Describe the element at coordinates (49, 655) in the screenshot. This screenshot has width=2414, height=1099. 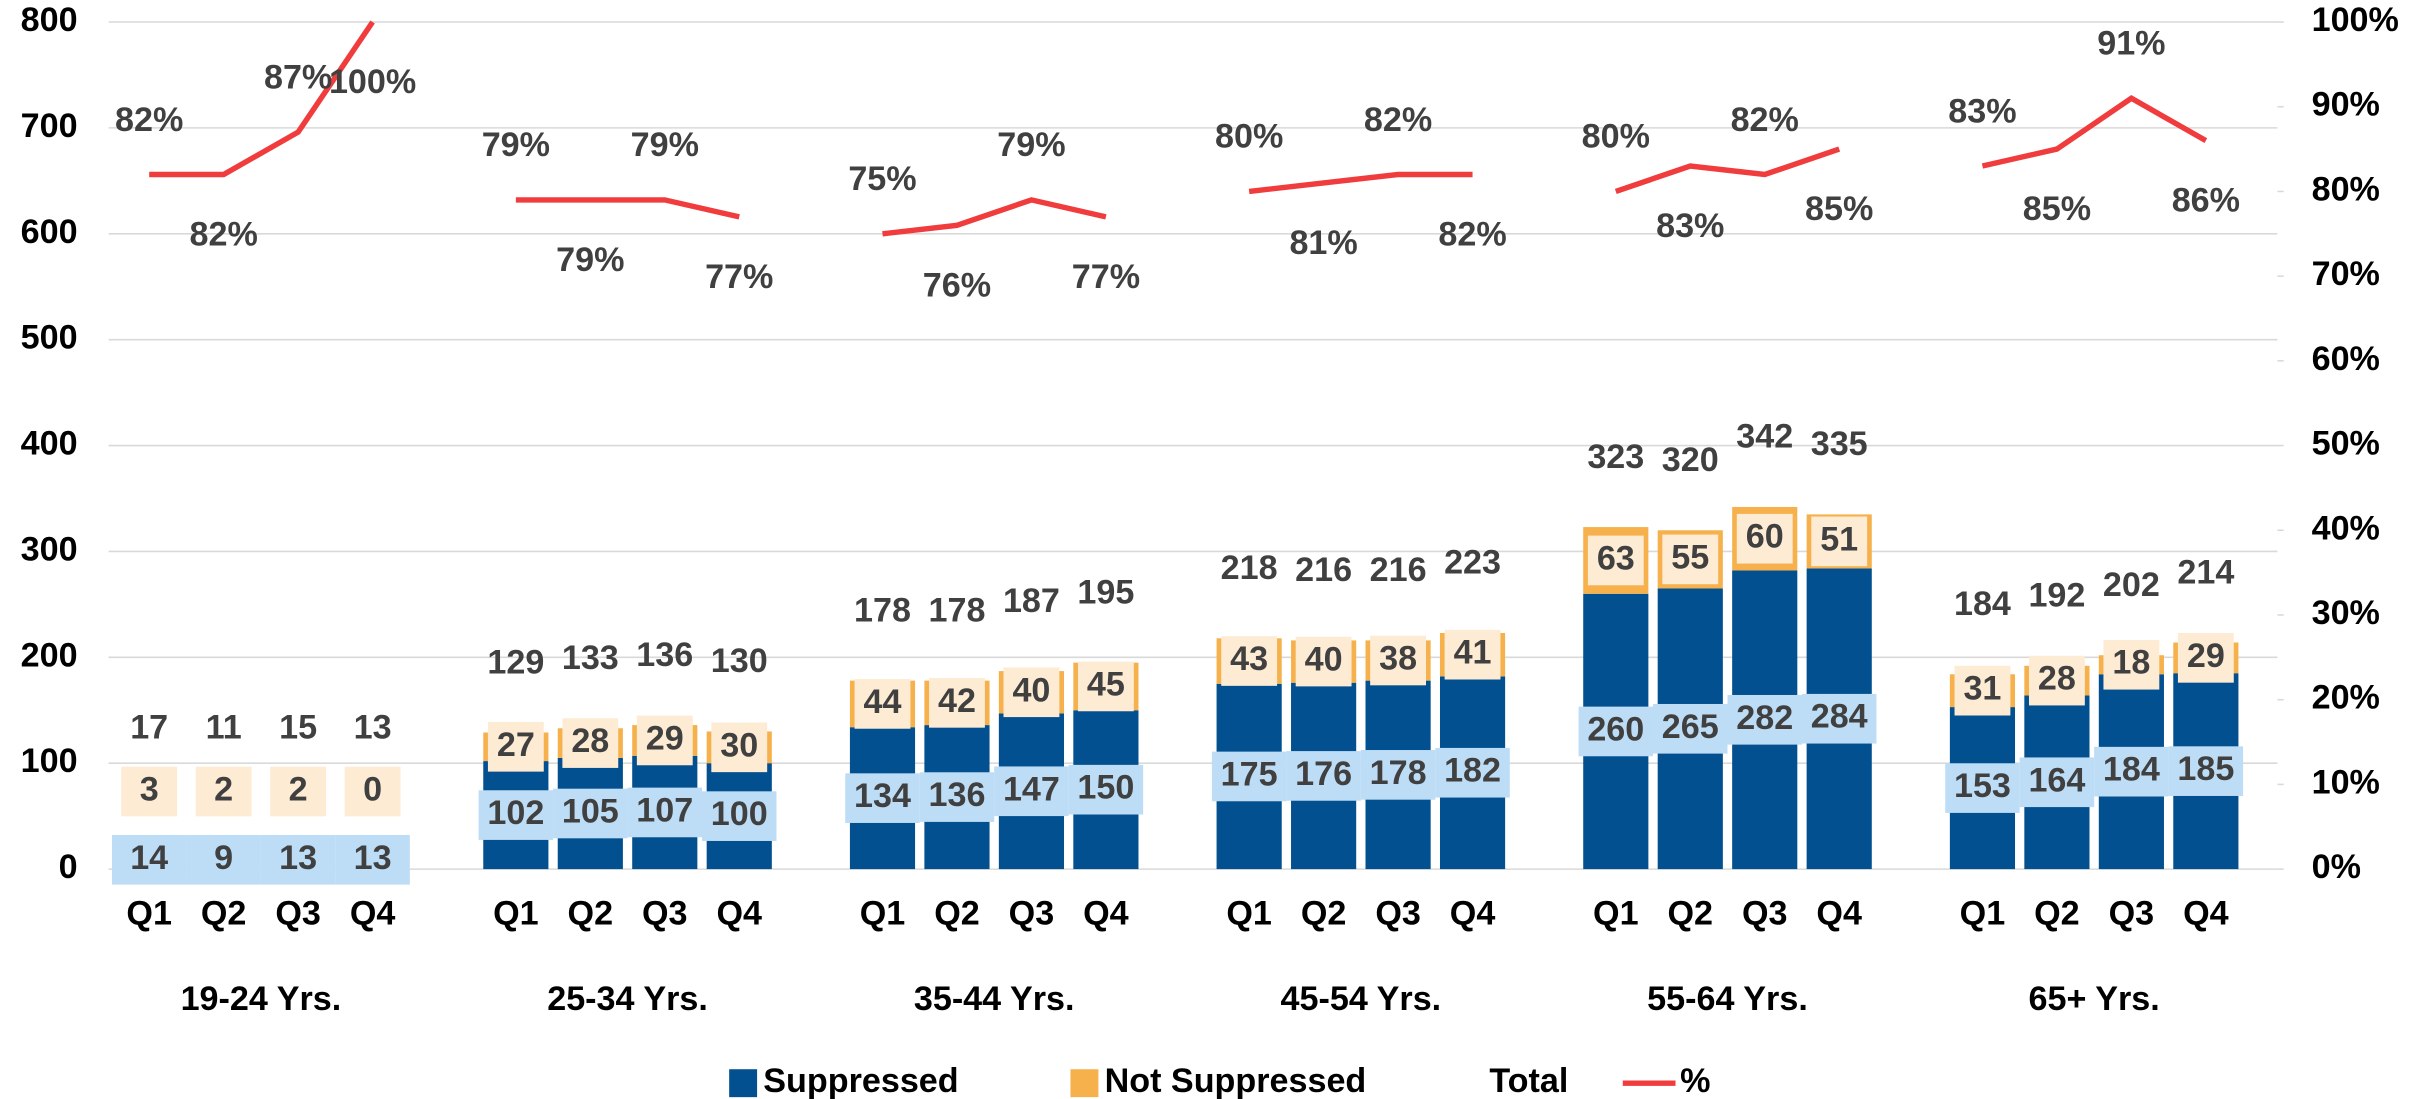
I see `y-tick-label: 200` at that location.